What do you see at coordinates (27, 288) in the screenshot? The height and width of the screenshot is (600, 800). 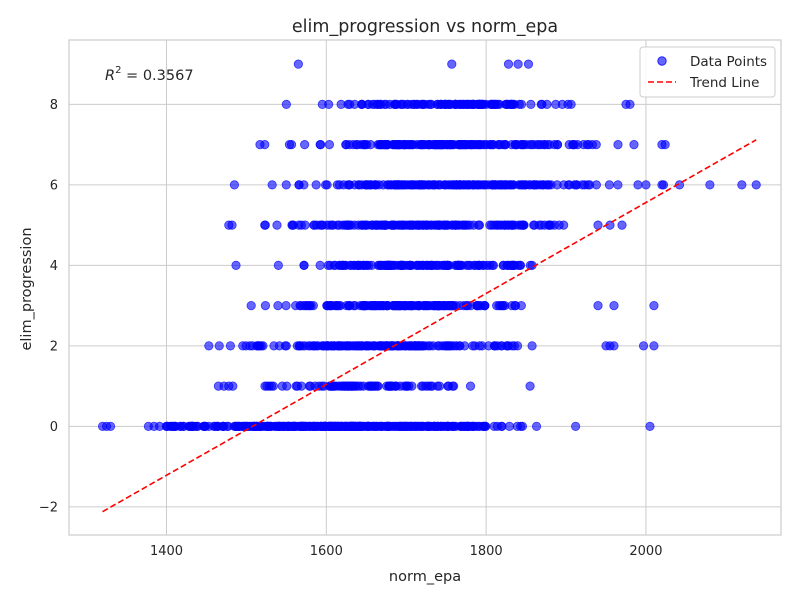 I see `y-axis-label: elim_progression` at bounding box center [27, 288].